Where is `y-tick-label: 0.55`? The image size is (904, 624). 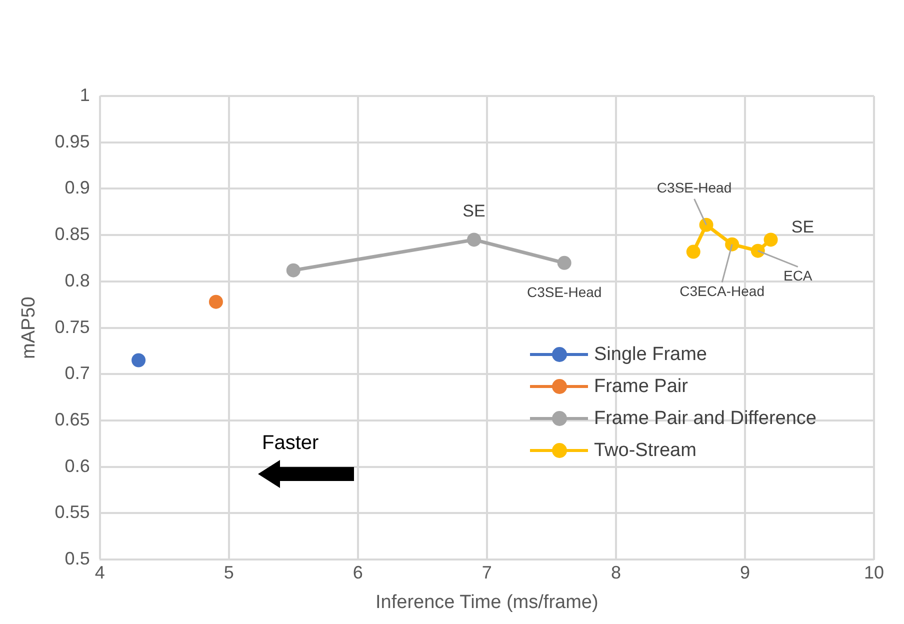
y-tick-label: 0.55 is located at coordinates (72, 512).